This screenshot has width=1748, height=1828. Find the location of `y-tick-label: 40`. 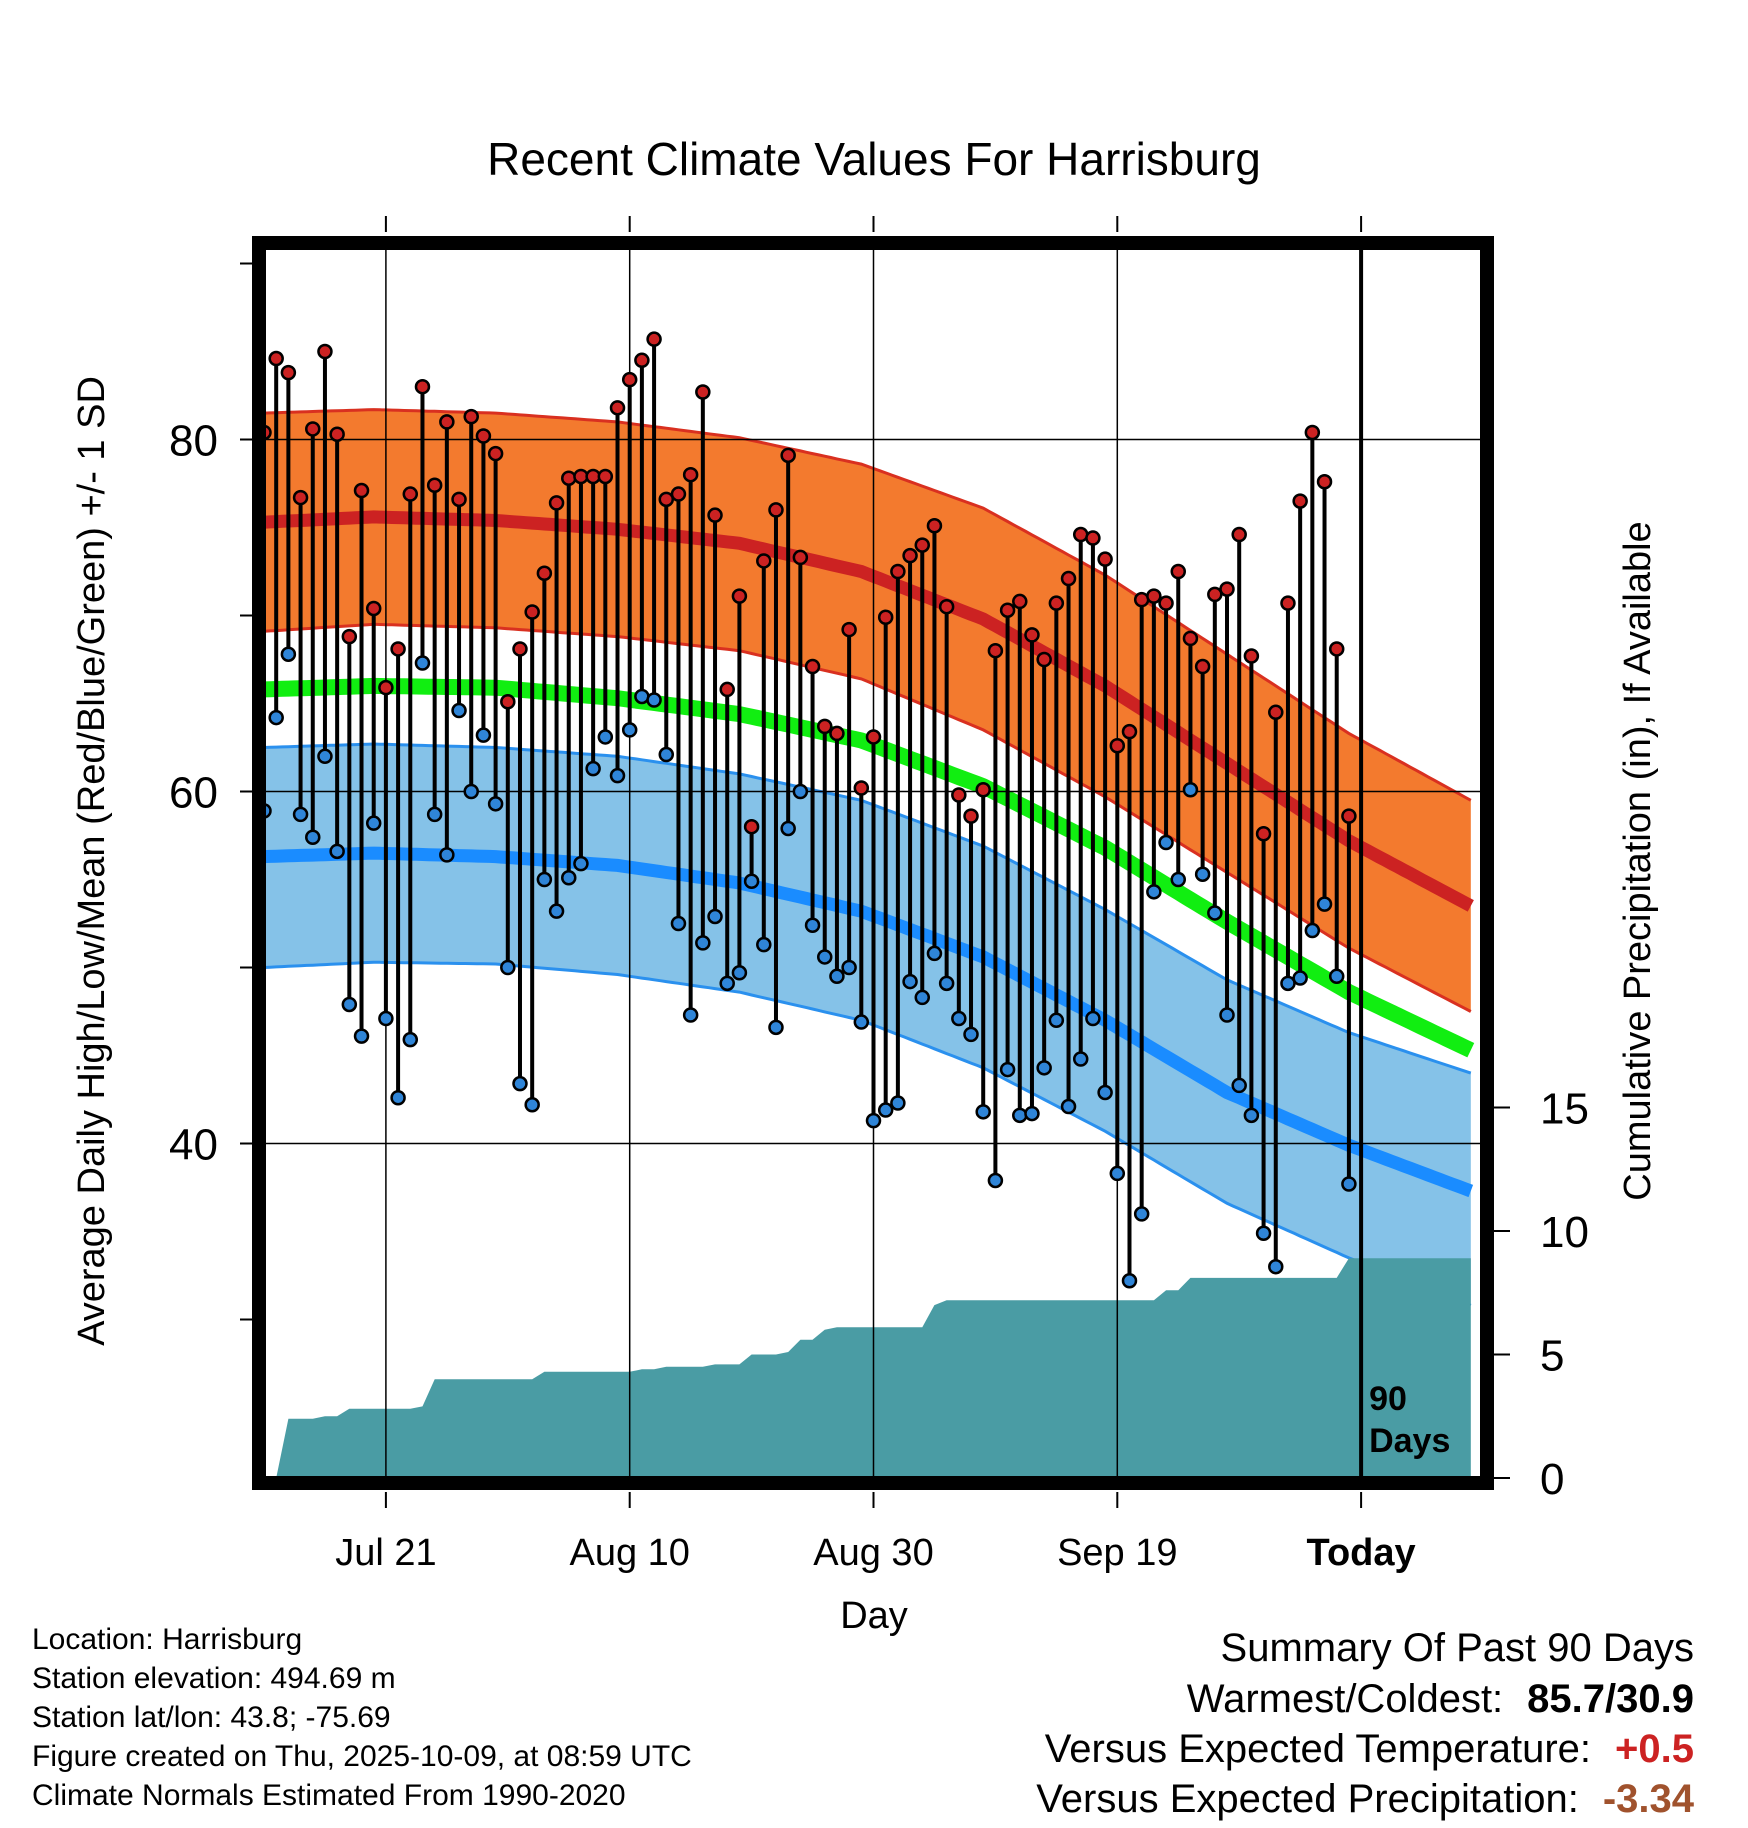

y-tick-label: 40 is located at coordinates (193, 1145).